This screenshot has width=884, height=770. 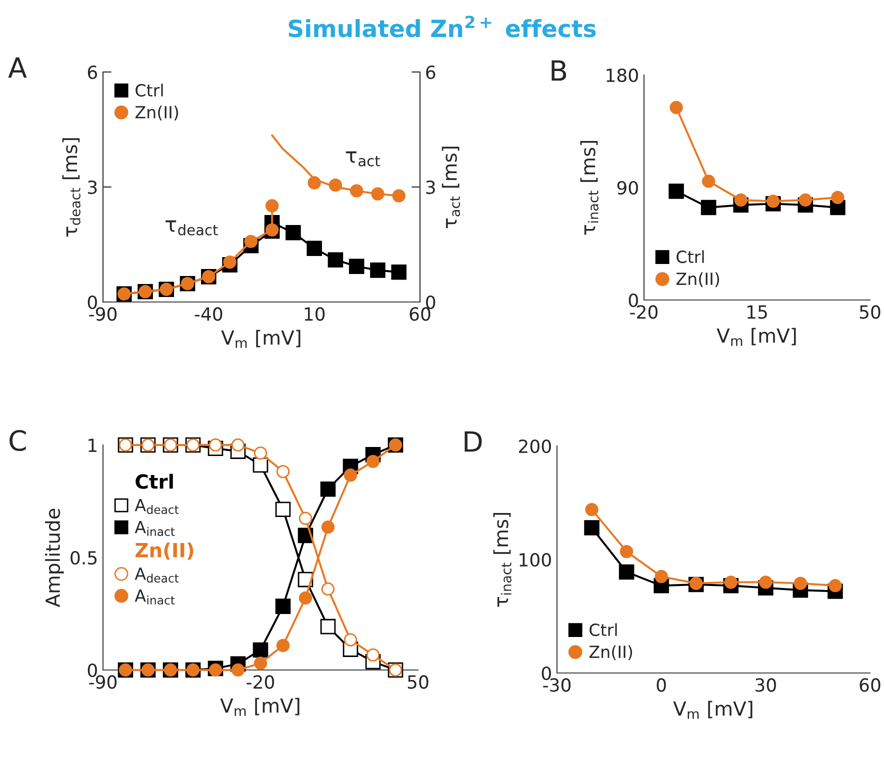 What do you see at coordinates (535, 559) in the screenshot?
I see `y-tick-label: 100` at bounding box center [535, 559].